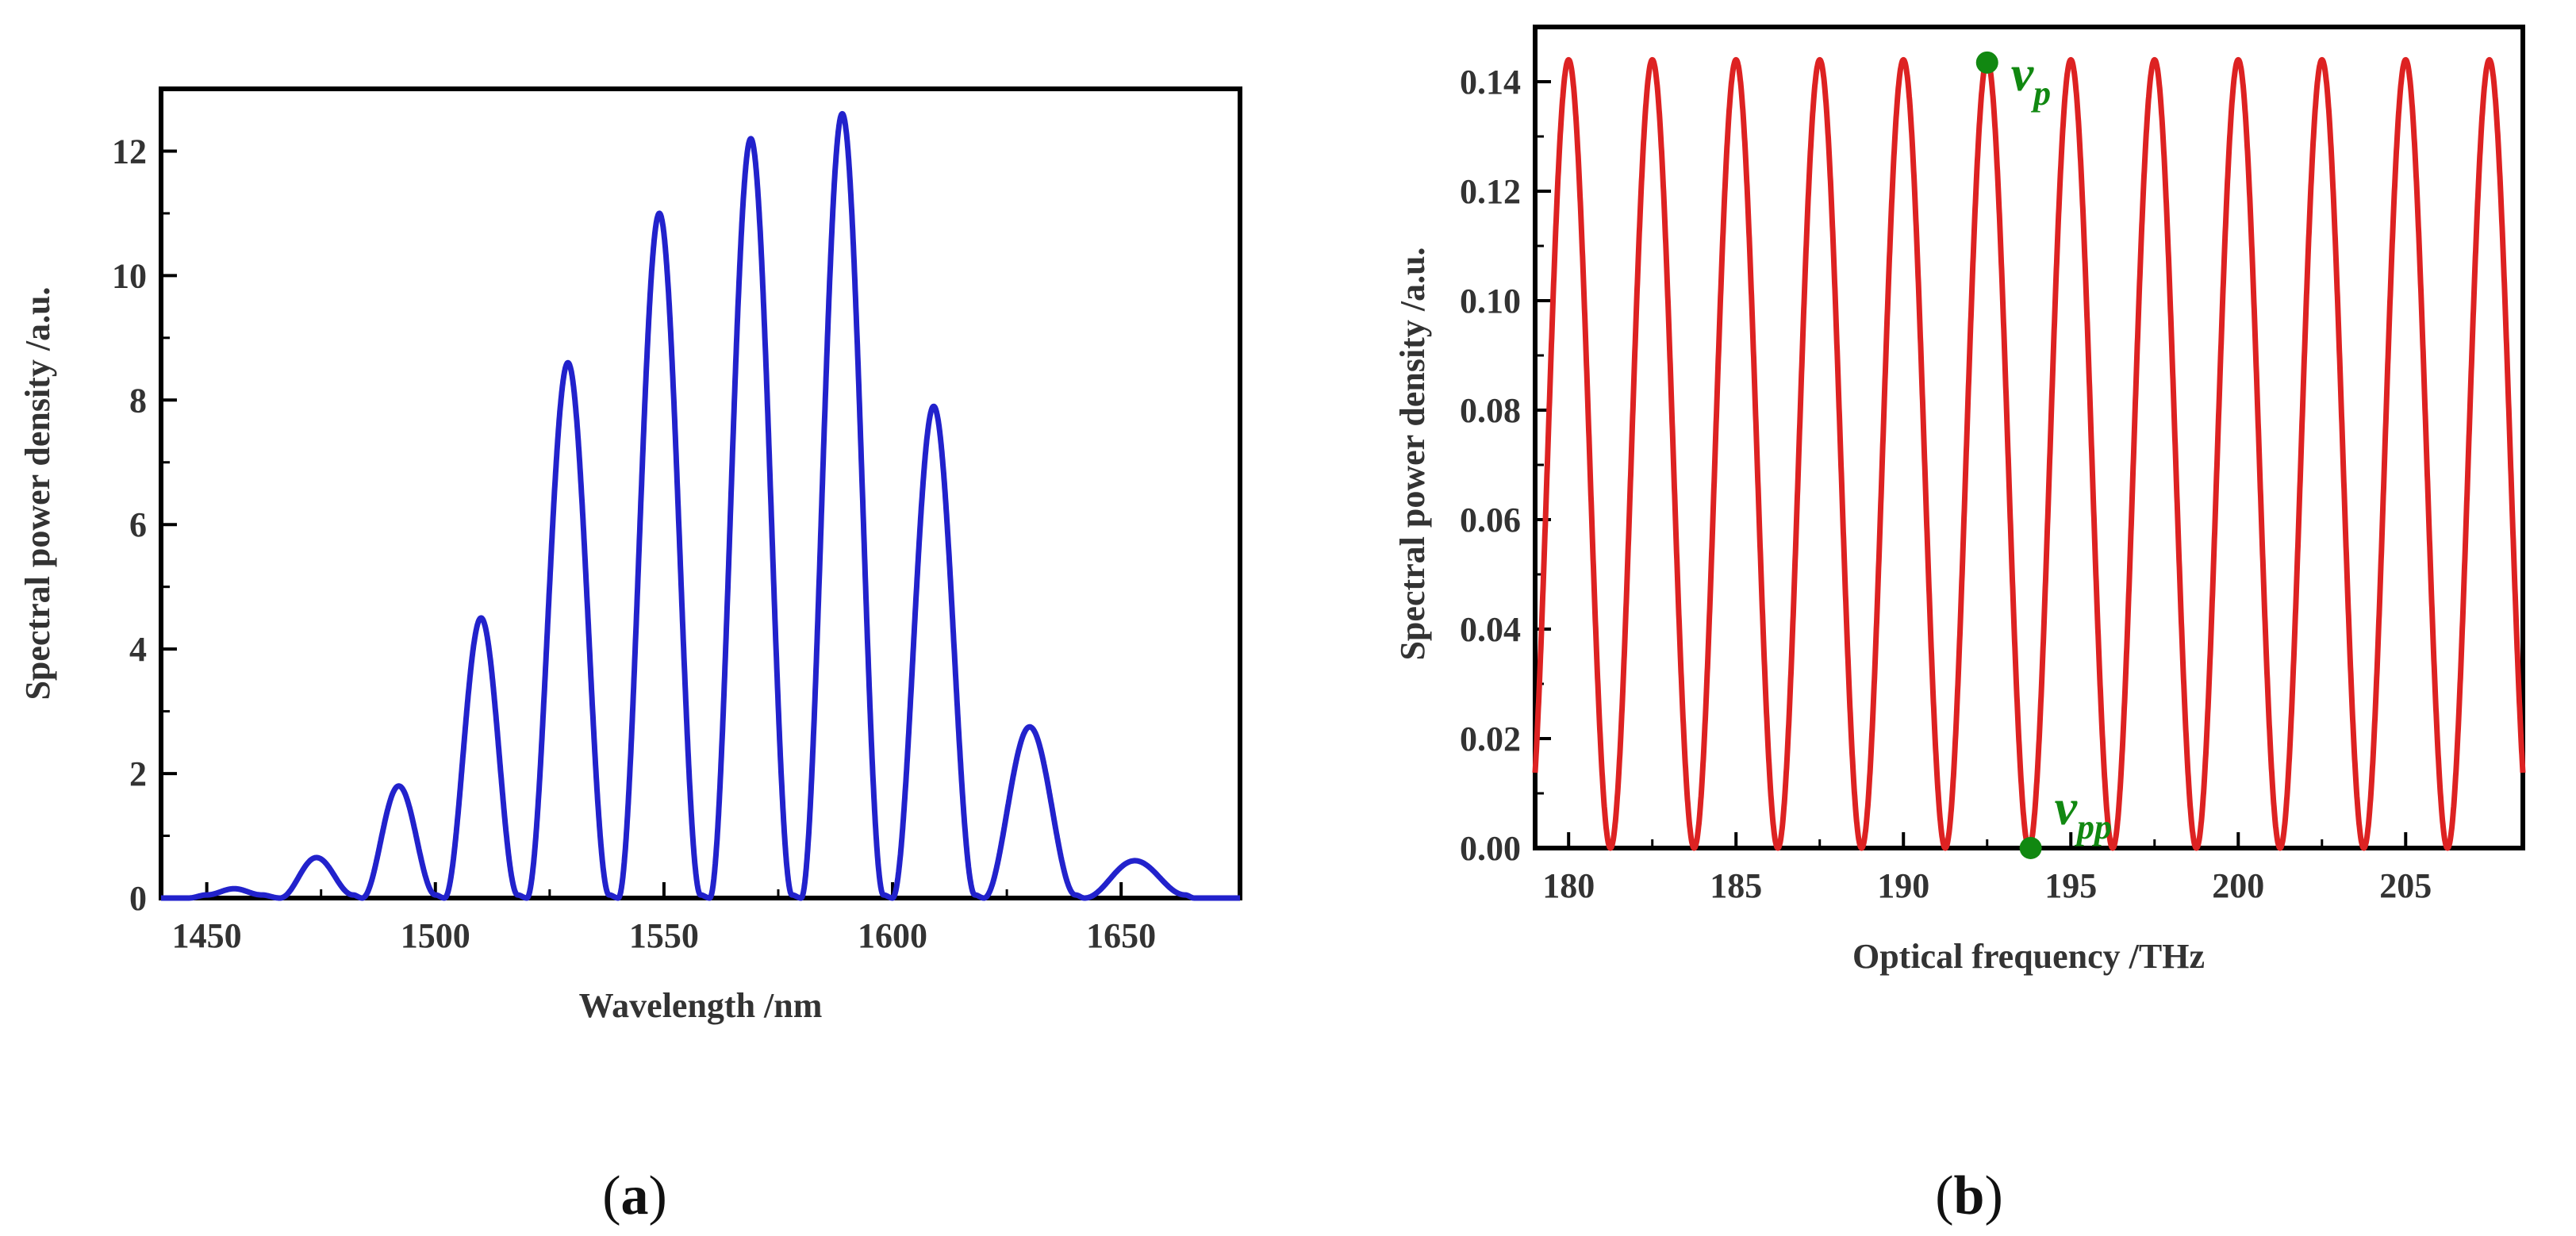 This screenshot has height=1236, width=2576. I want to click on y-tick-label: 2, so click(138, 773).